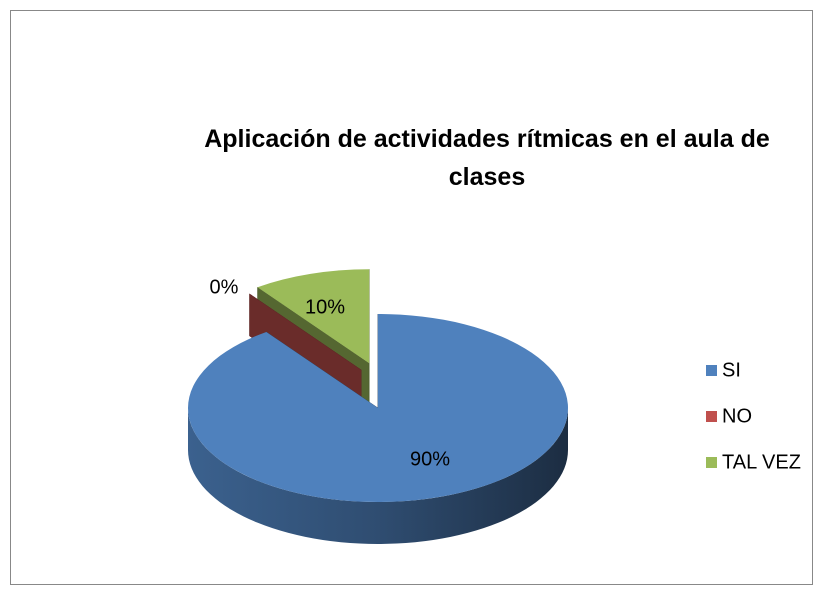  What do you see at coordinates (325, 307) in the screenshot?
I see `data-label: 10%` at bounding box center [325, 307].